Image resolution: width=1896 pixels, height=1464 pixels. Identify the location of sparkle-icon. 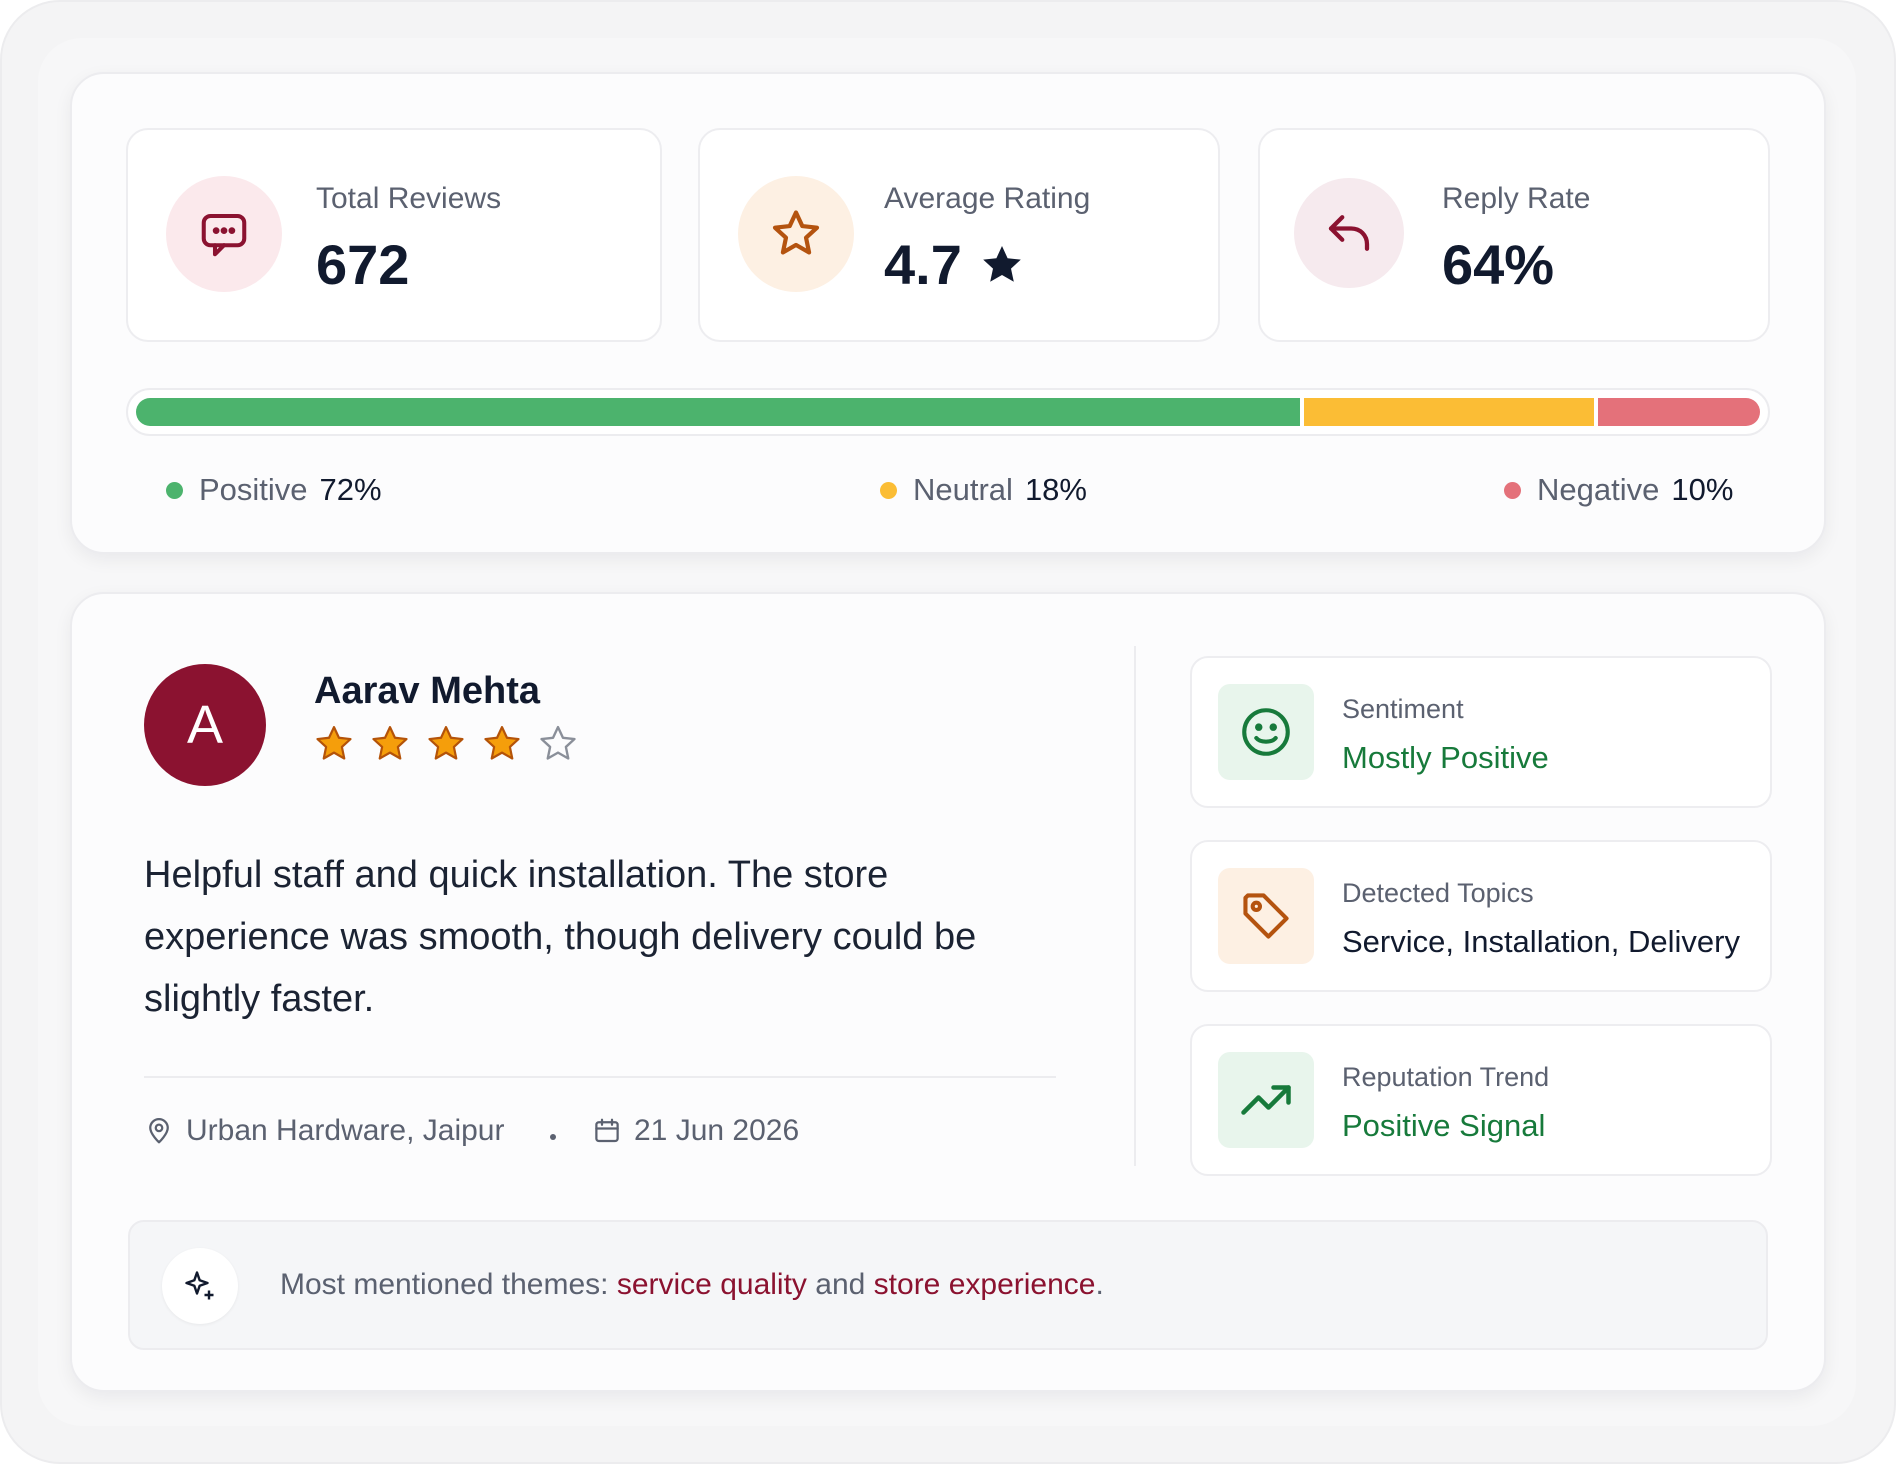
(200, 1286).